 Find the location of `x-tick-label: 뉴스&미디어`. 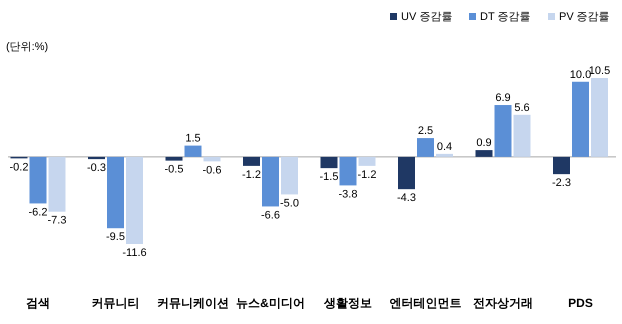

x-tick-label: 뉴스&미디어 is located at coordinates (270, 303).